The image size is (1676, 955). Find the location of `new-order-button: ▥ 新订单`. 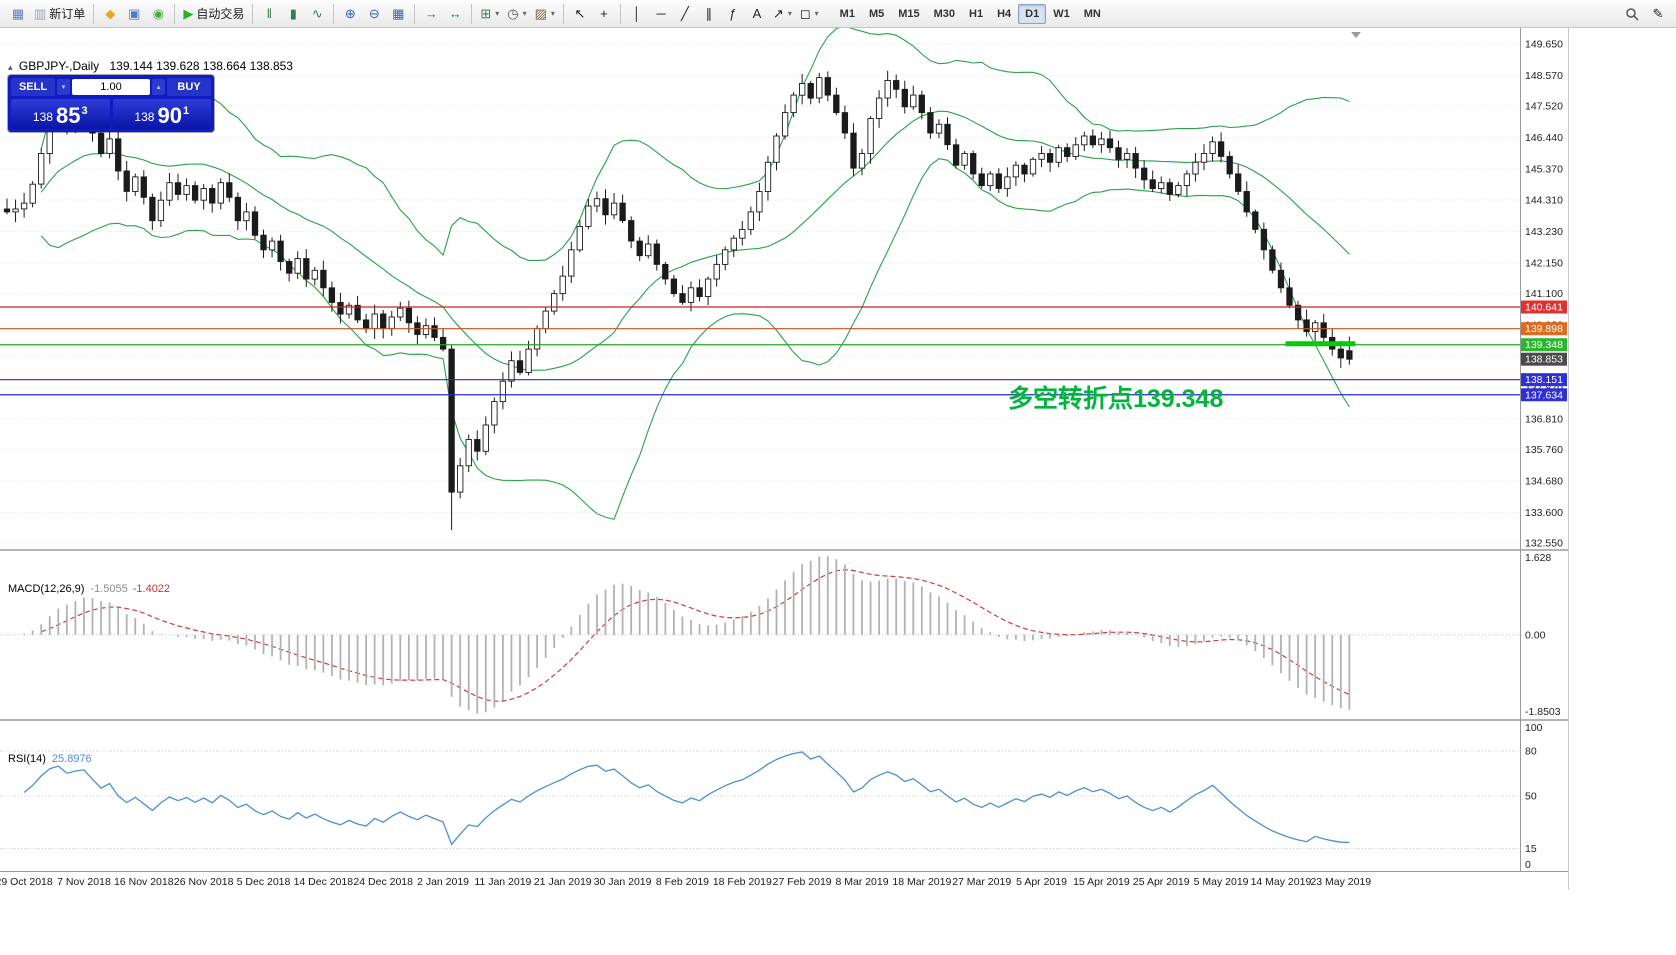

new-order-button: ▥ 新订单 is located at coordinates (59, 14).